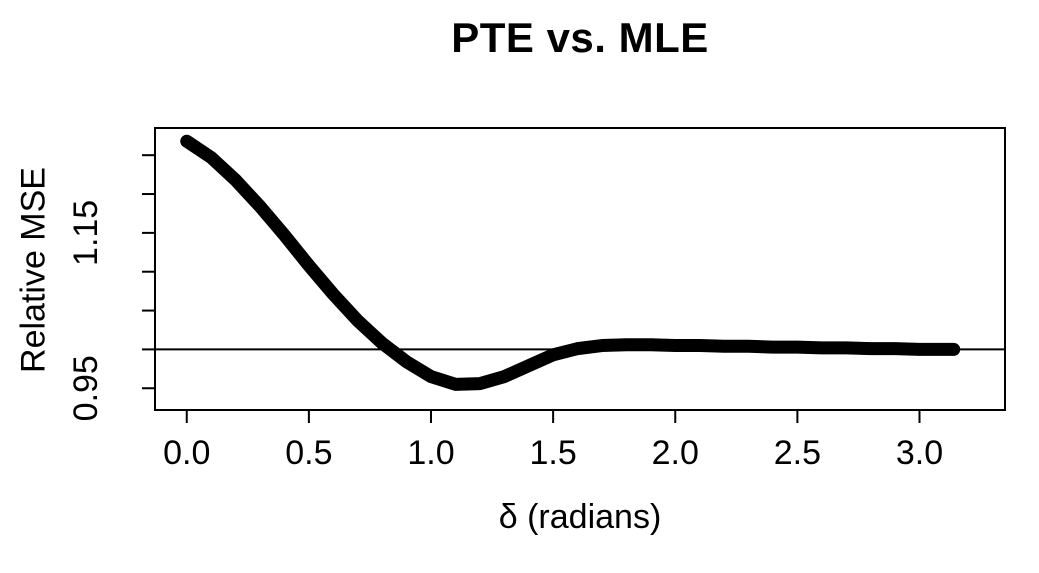 This screenshot has height=573, width=1039. I want to click on y-axis-title: Relative MSE, so click(33, 270).